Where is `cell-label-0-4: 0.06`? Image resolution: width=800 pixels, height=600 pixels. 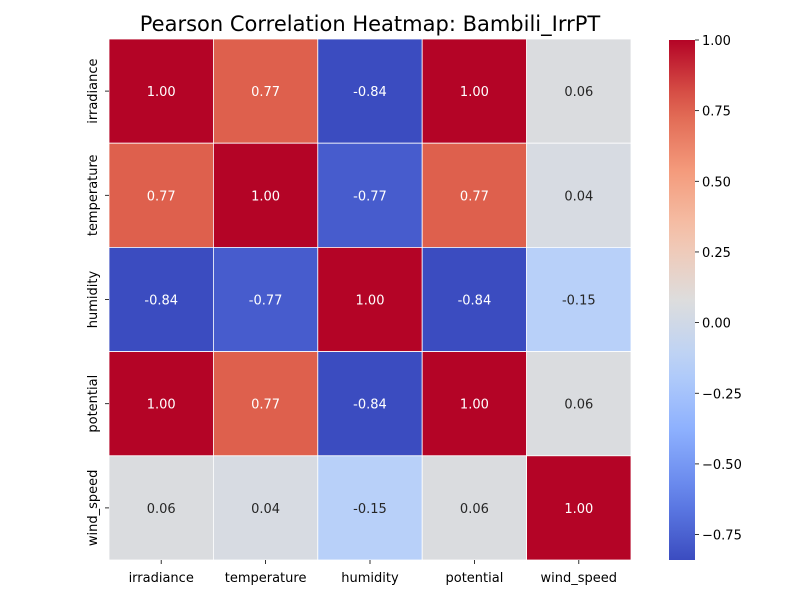 cell-label-0-4: 0.06 is located at coordinates (578, 92).